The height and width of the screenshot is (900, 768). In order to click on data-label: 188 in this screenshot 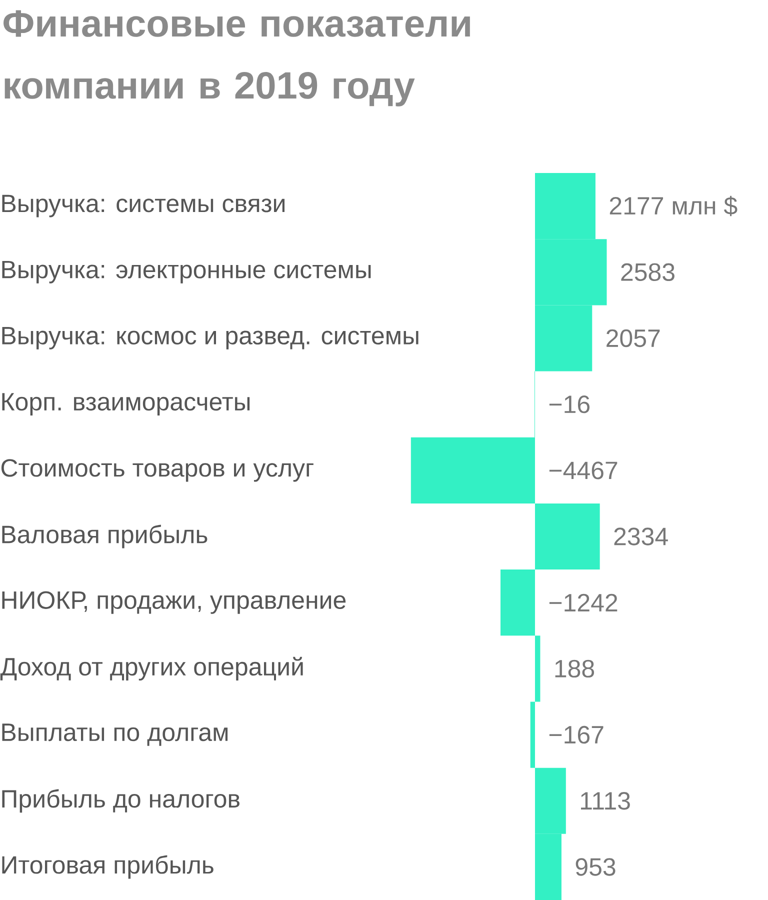, I will do `click(574, 669)`.